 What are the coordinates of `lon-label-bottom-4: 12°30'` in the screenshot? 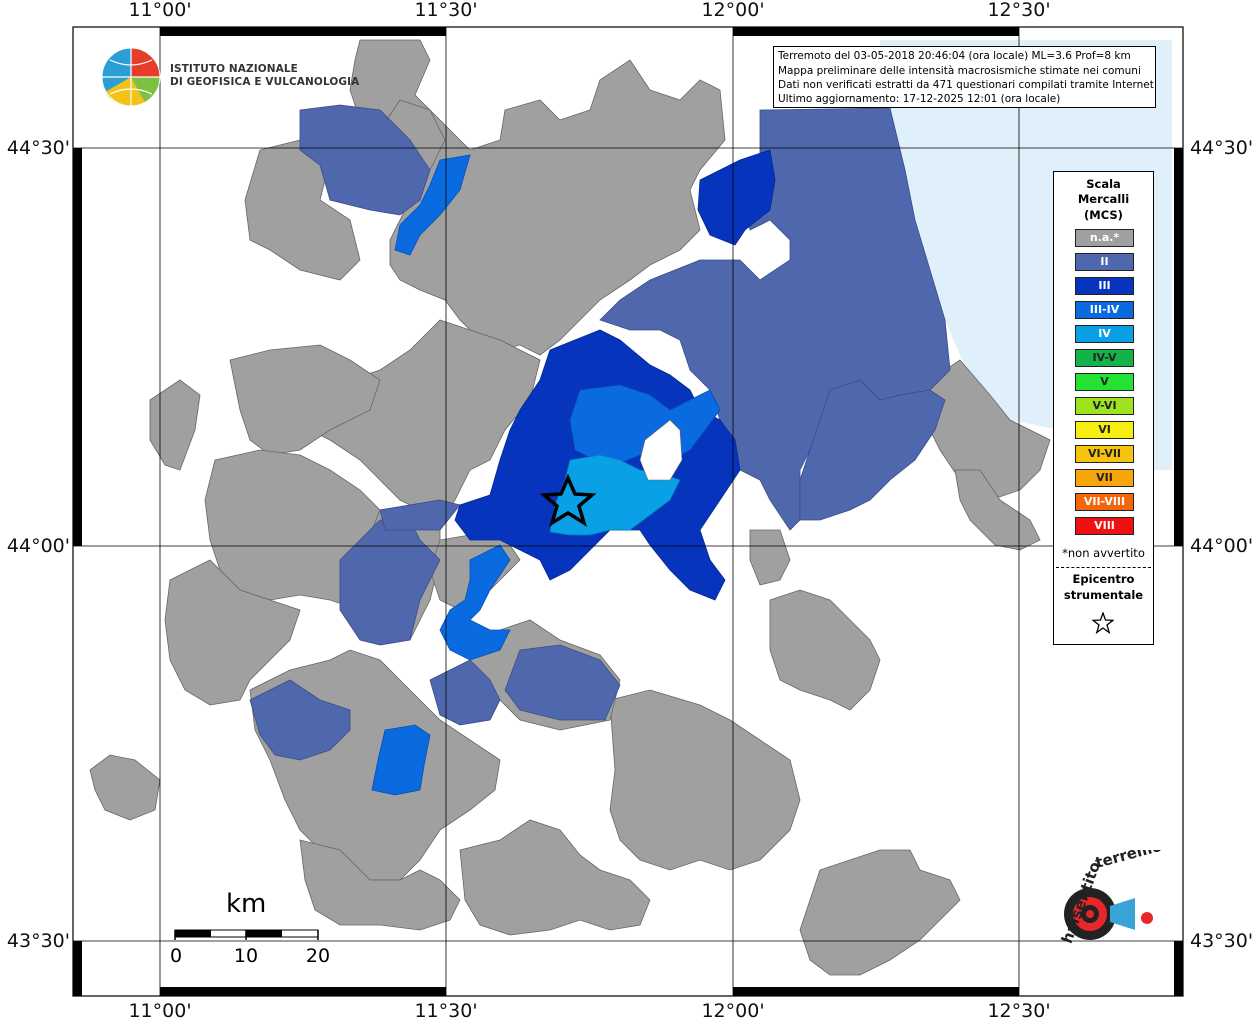 It's located at (1019, 1011).